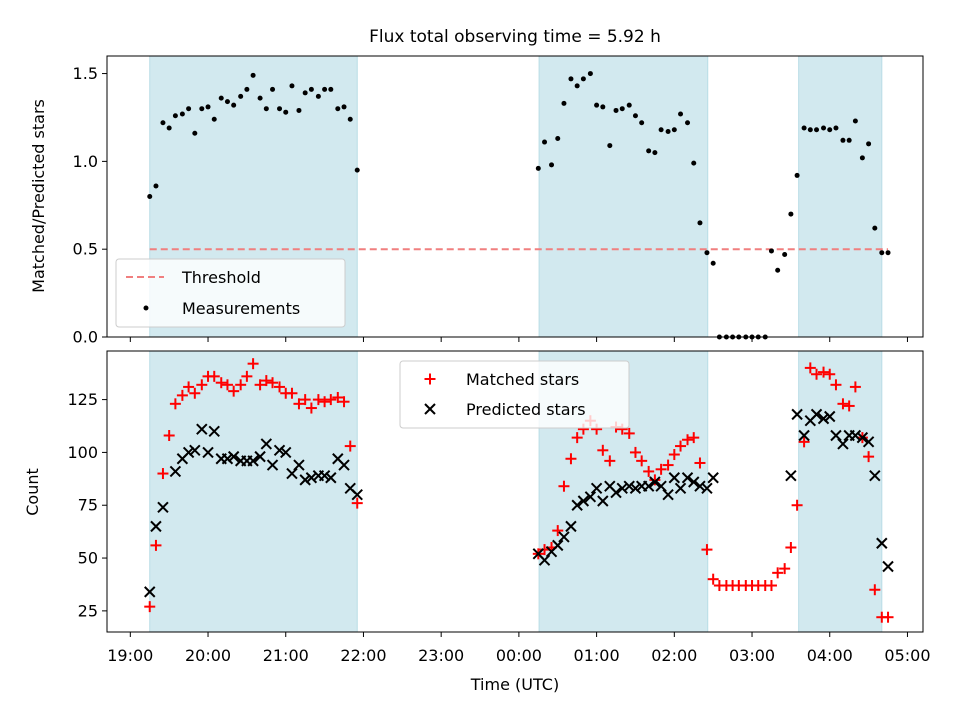 The image size is (960, 720). Describe the element at coordinates (674, 655) in the screenshot. I see `x-tick-label: 02:00` at that location.